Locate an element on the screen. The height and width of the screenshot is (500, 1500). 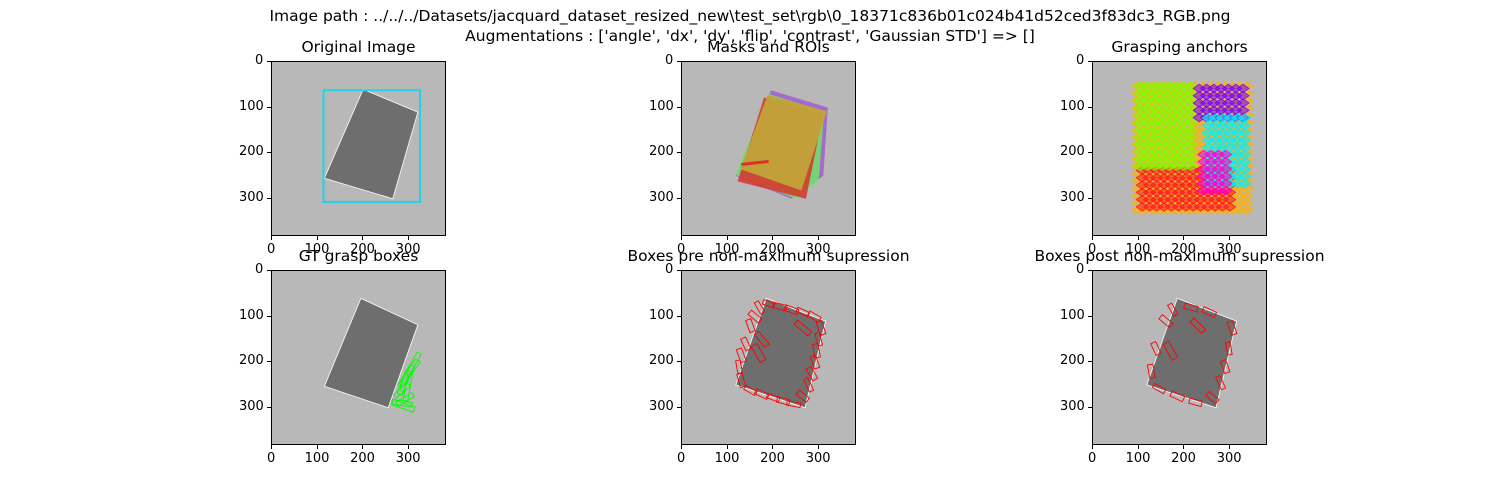
subplot-image is located at coordinates (1192, 148).